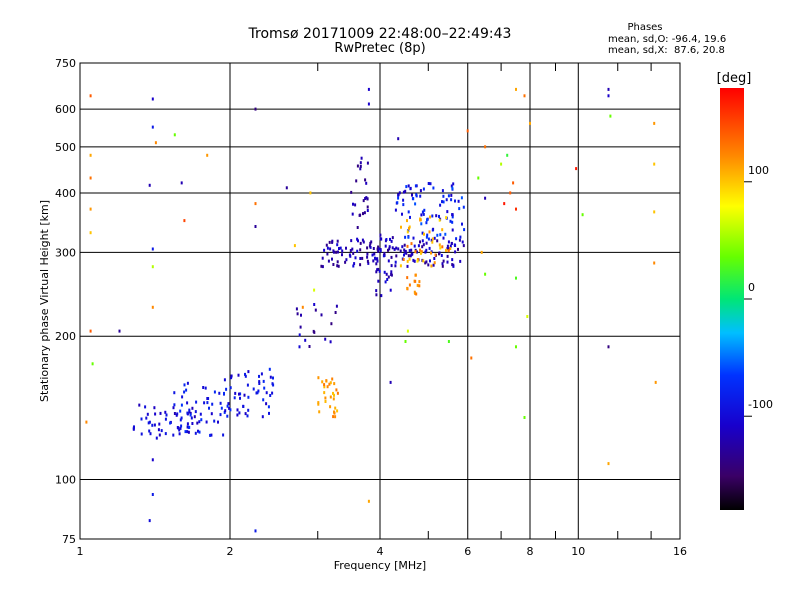 This screenshot has height=600, width=800. What do you see at coordinates (65, 109) in the screenshot?
I see `y-tick-label: 600` at bounding box center [65, 109].